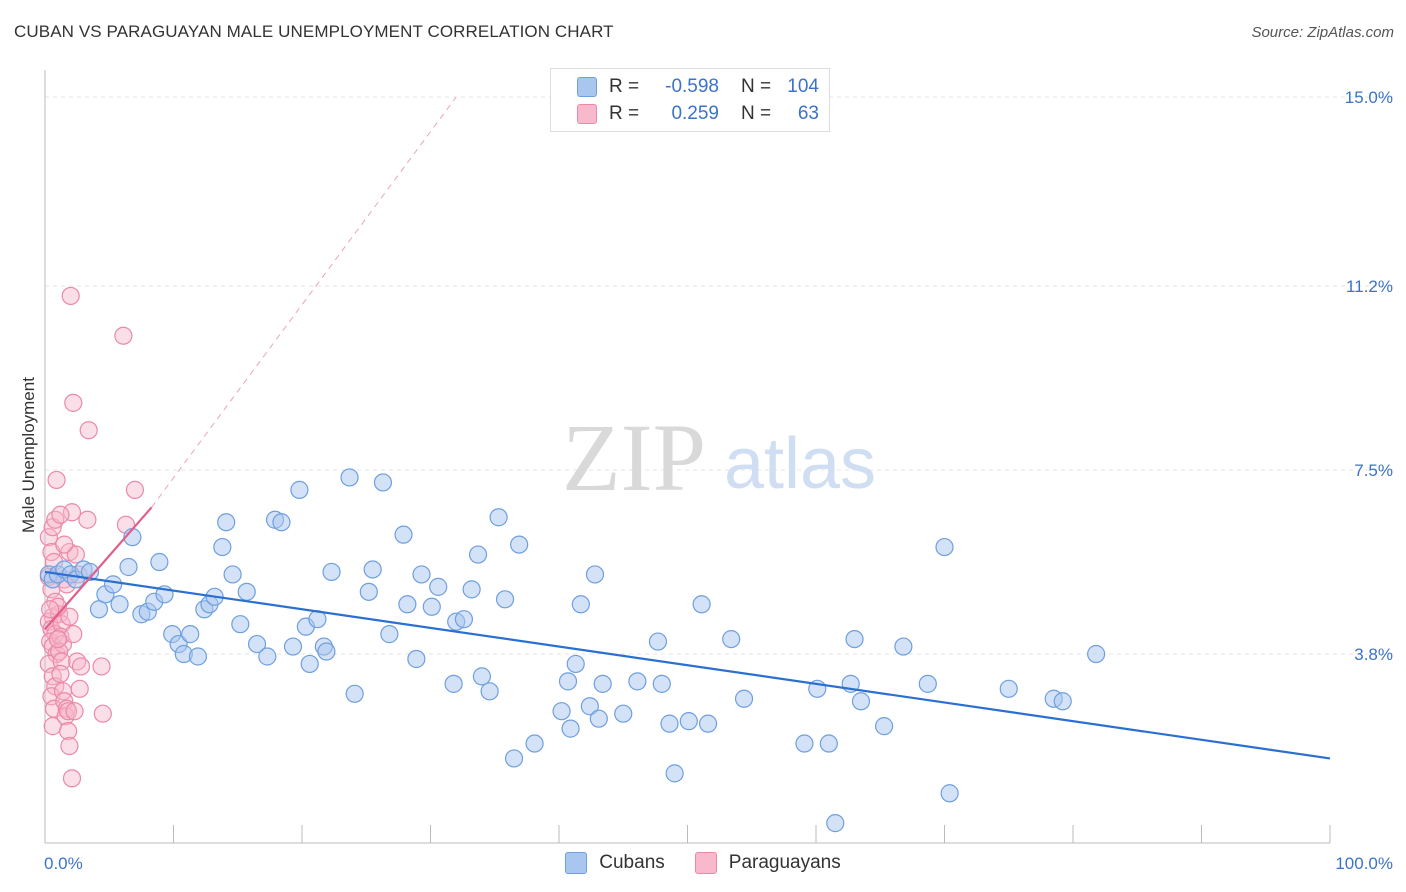 The width and height of the screenshot is (1406, 892). What do you see at coordinates (1369, 97) in the screenshot?
I see `y-tick-label: 15.0%` at bounding box center [1369, 97].